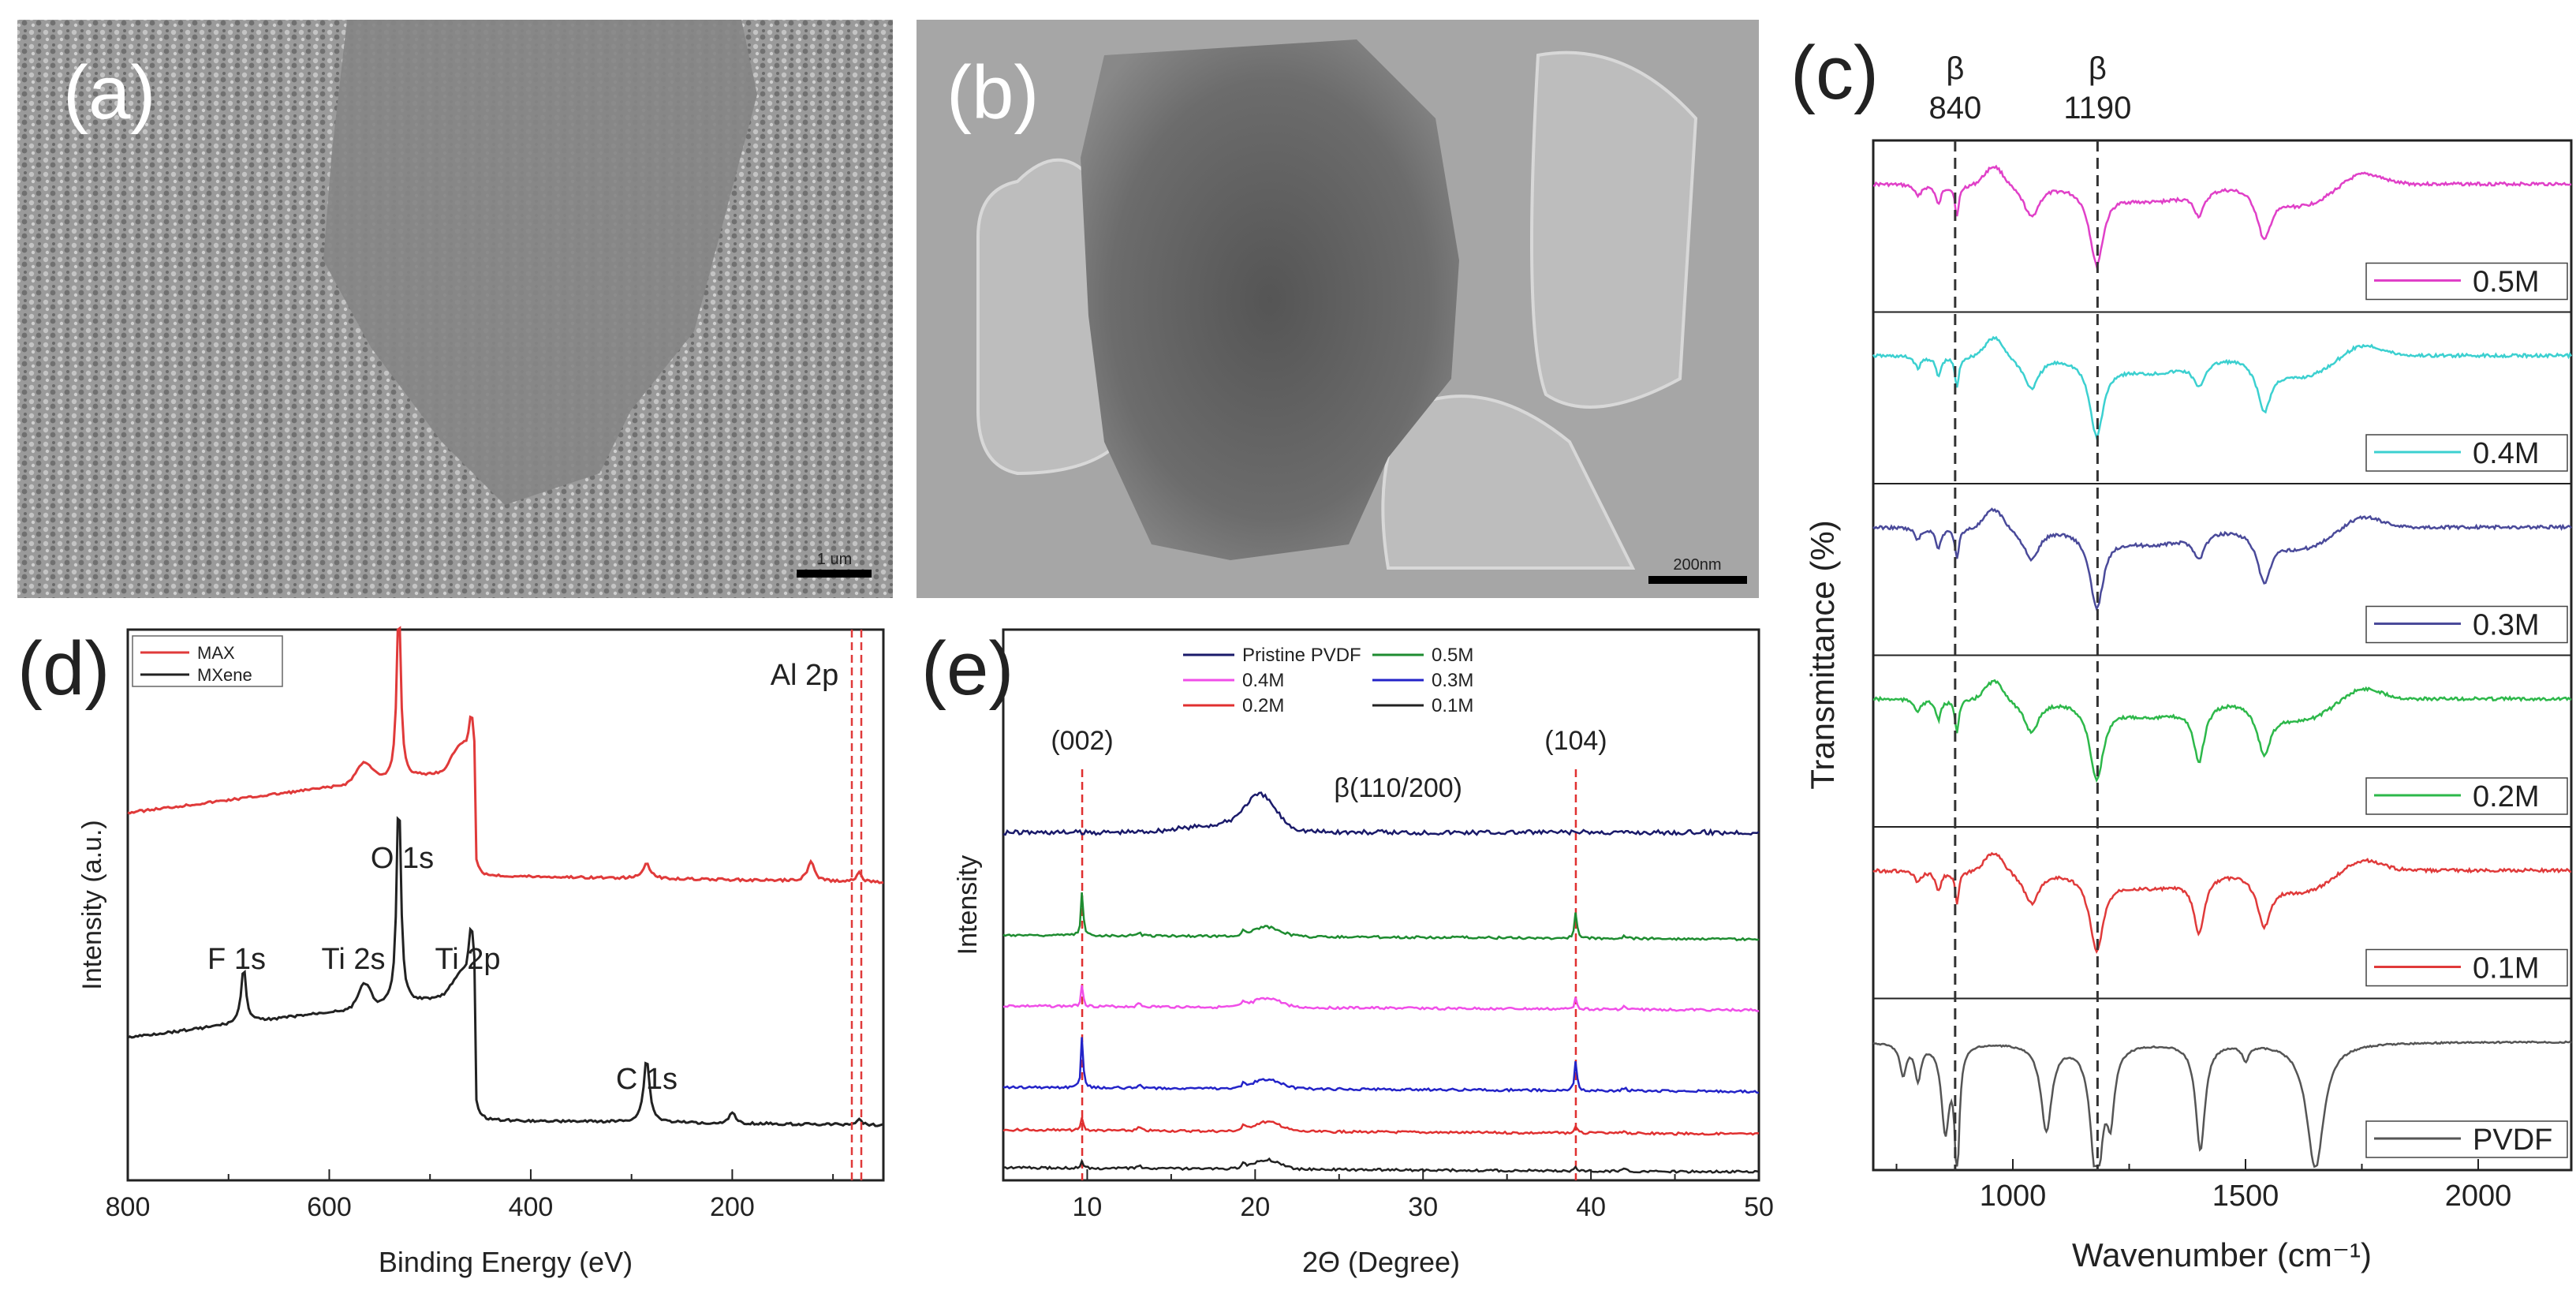 The height and width of the screenshot is (1290, 2576). Describe the element at coordinates (224, 675) in the screenshot. I see `legend-label: MXene` at that location.